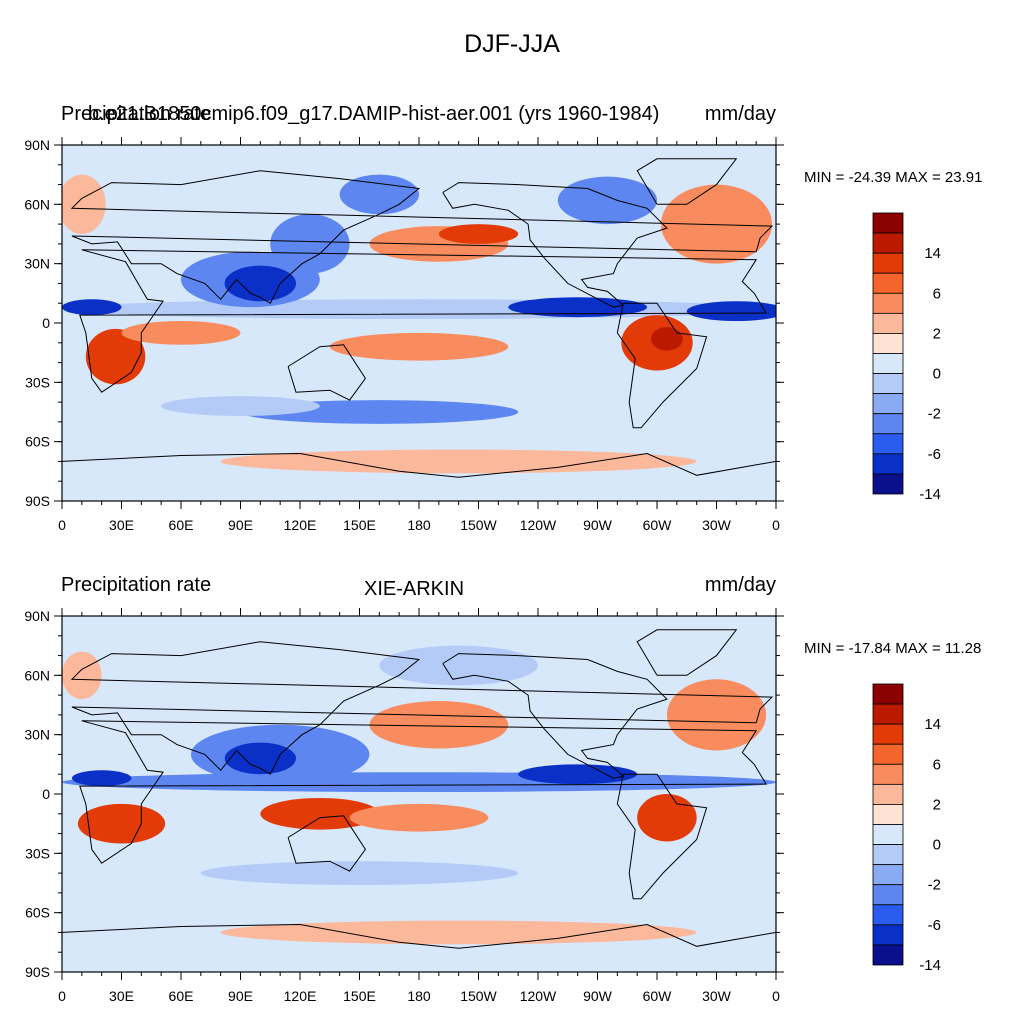 The width and height of the screenshot is (1024, 1024). Describe the element at coordinates (906, 828) in the screenshot. I see `panel2-colorbar: 14 6 2 0 -2 -6 -14` at that location.